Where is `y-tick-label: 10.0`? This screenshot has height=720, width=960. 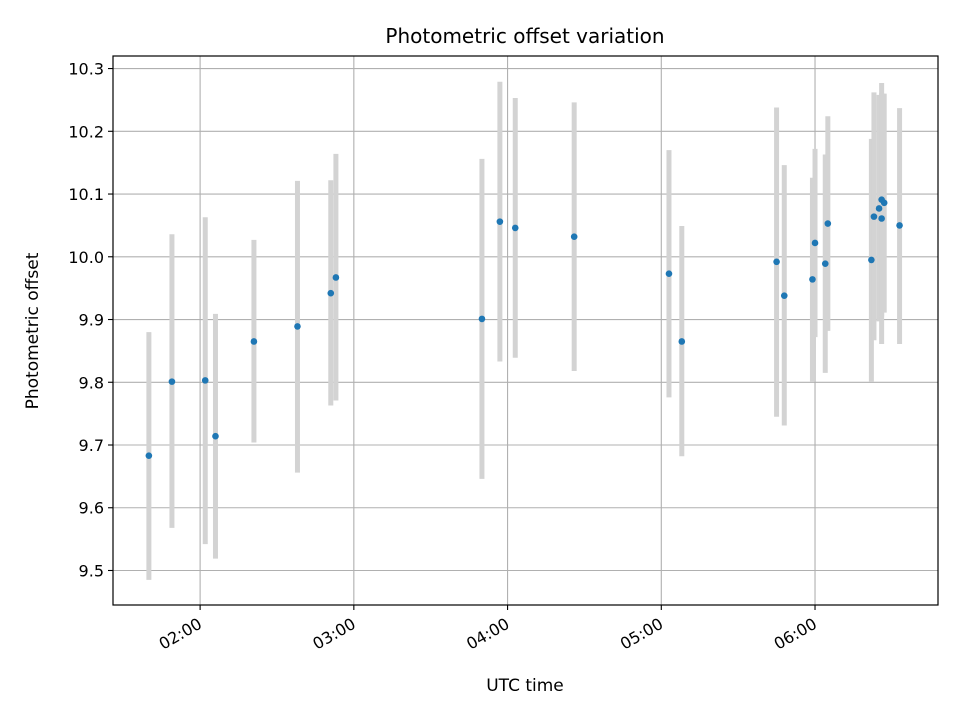 y-tick-label: 10.0 is located at coordinates (86, 257).